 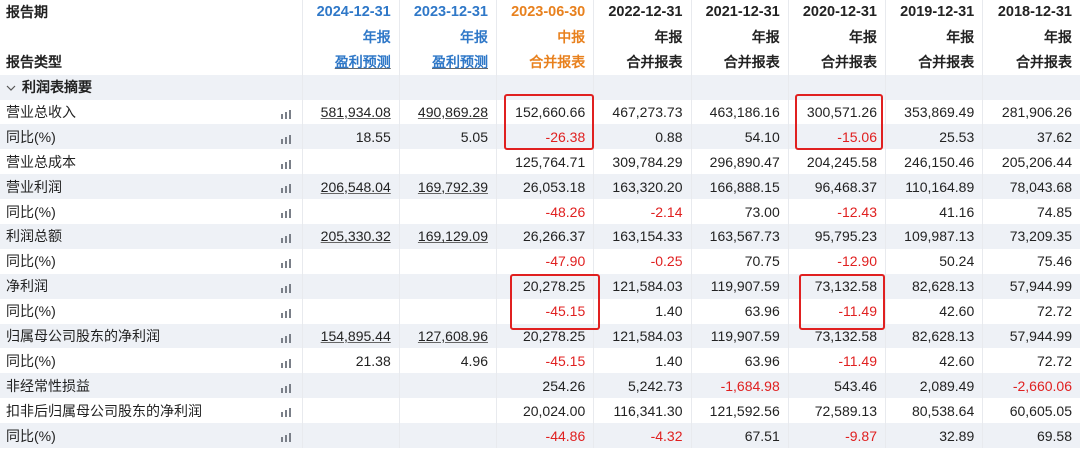 I want to click on table-cell: 5.05, so click(x=447, y=137).